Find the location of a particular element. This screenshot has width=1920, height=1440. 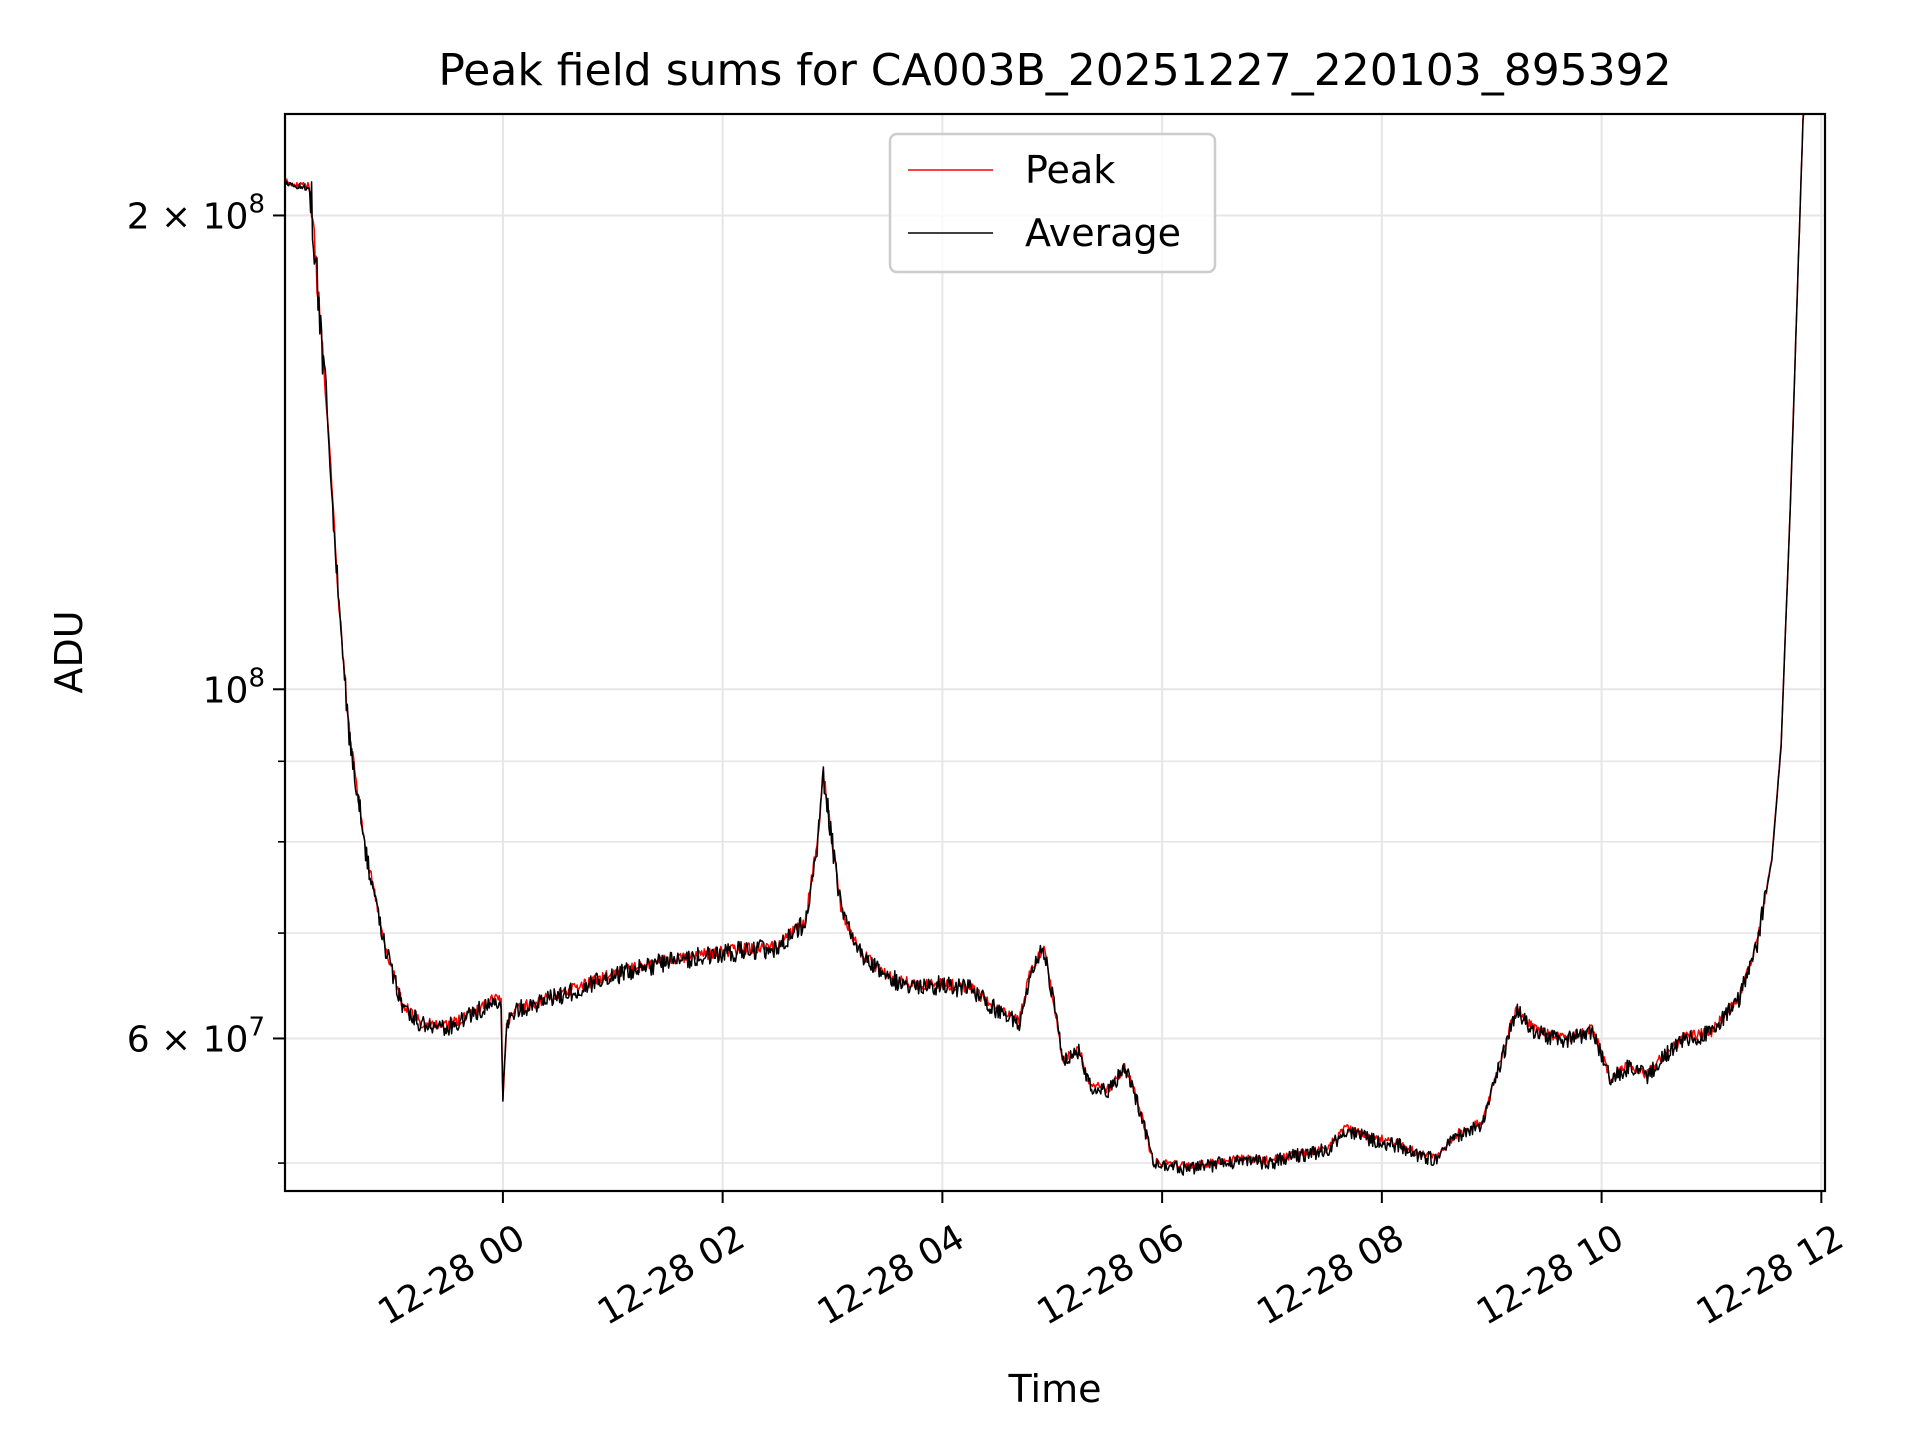

legend-label-average: Average is located at coordinates (1103, 233).